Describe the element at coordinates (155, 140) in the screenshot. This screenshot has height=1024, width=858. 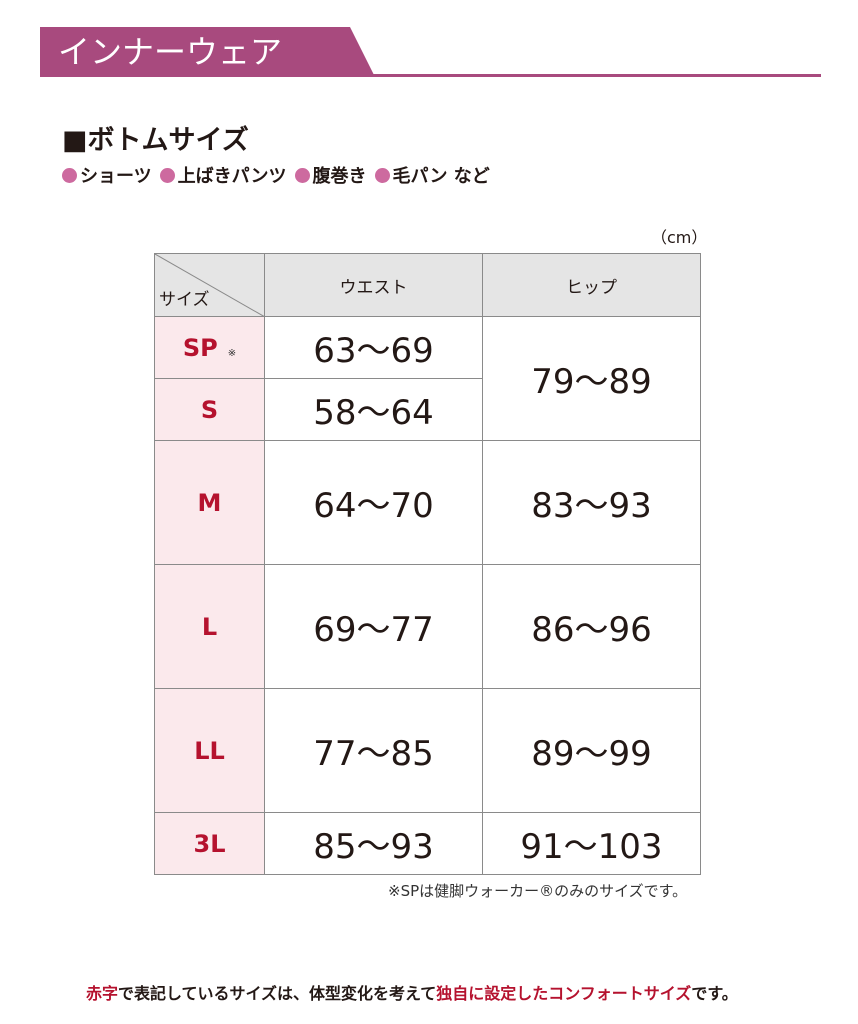
I see `section-title: ■ボトムサイズ` at that location.